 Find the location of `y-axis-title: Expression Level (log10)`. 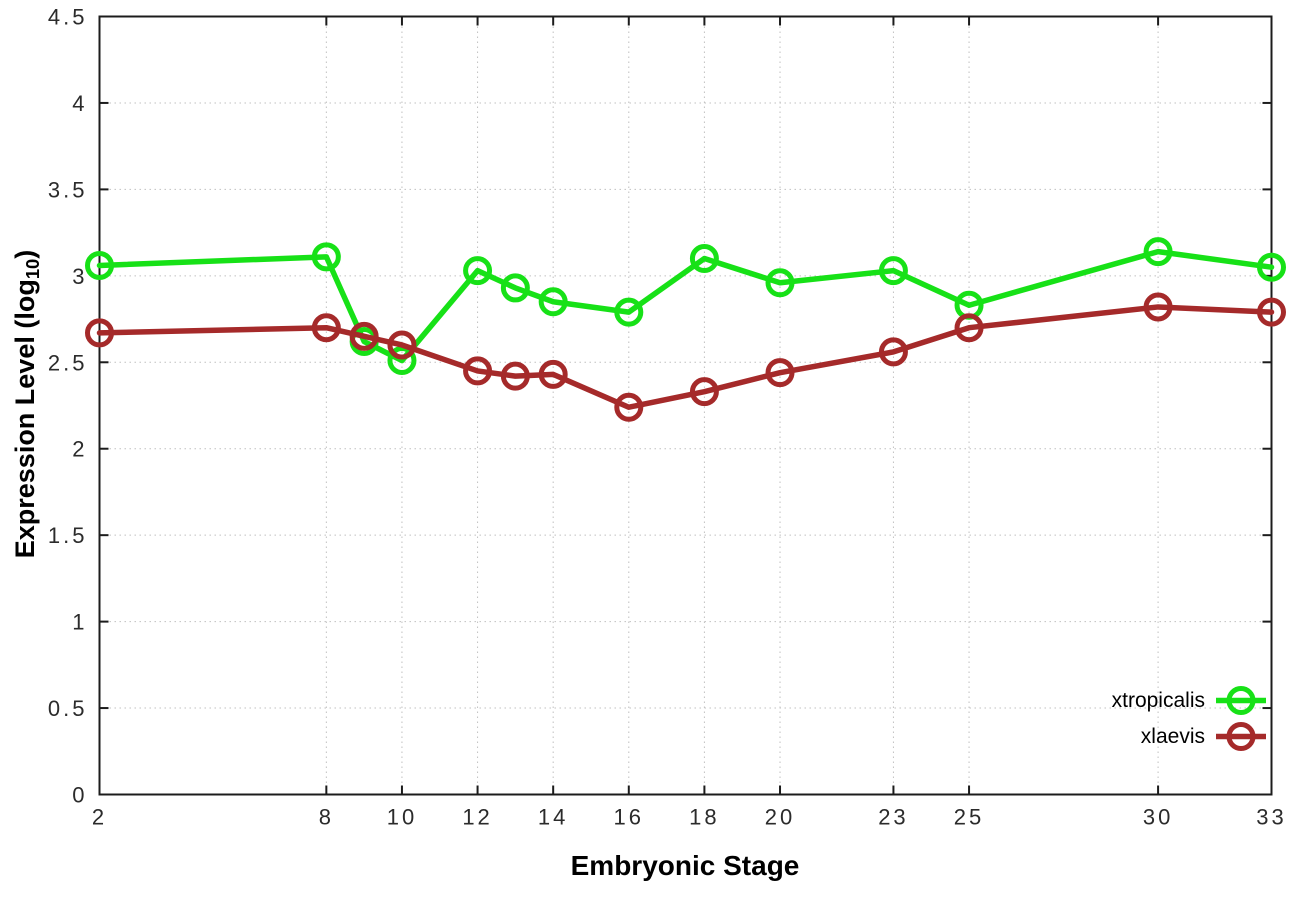

y-axis-title: Expression Level (log10) is located at coordinates (27, 404).